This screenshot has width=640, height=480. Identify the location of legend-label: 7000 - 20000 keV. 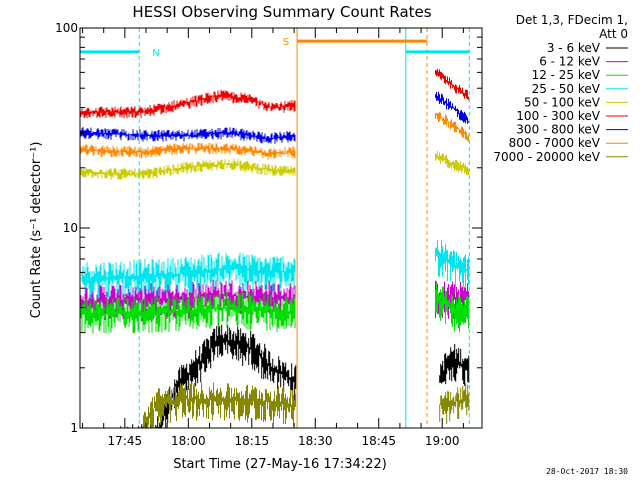
(546, 157).